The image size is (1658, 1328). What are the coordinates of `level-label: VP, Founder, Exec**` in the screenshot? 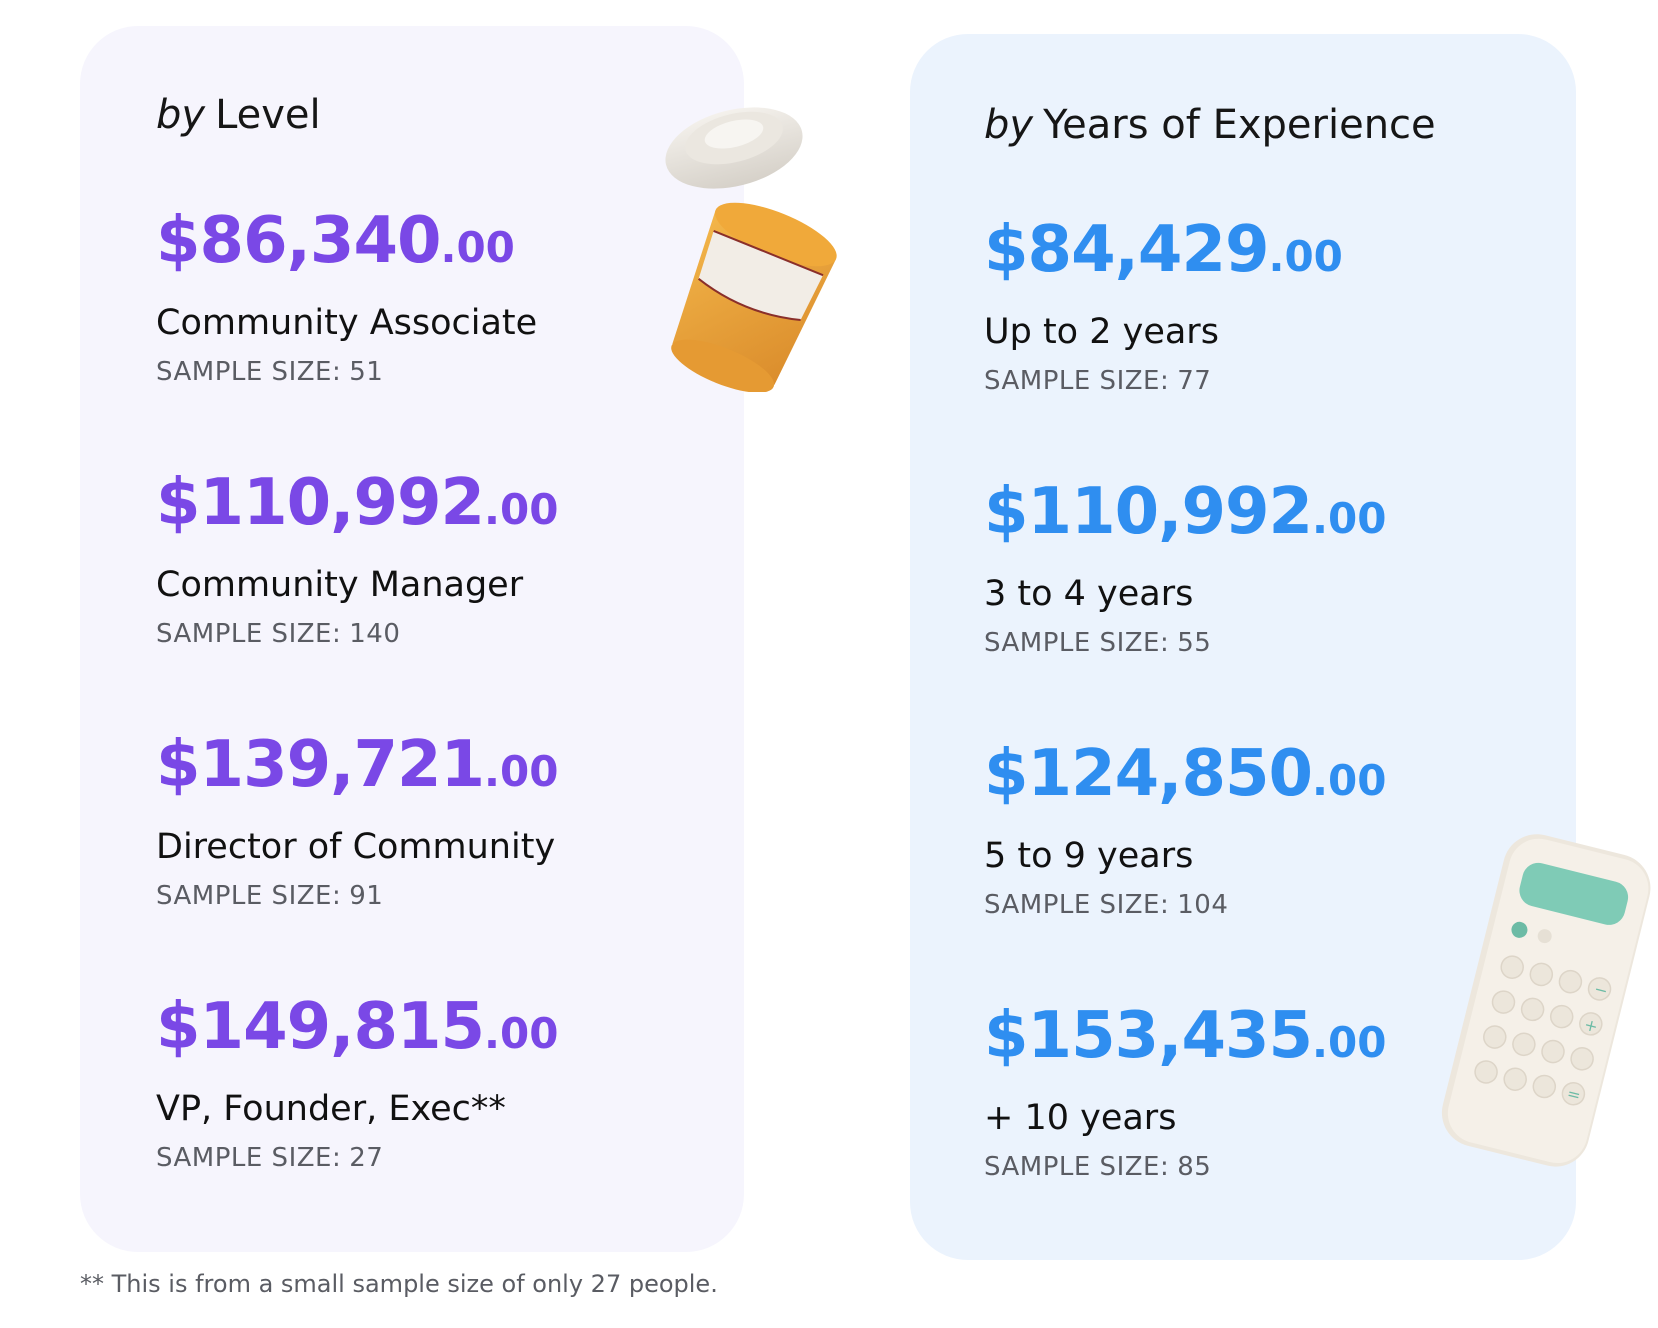 It's located at (331, 1109).